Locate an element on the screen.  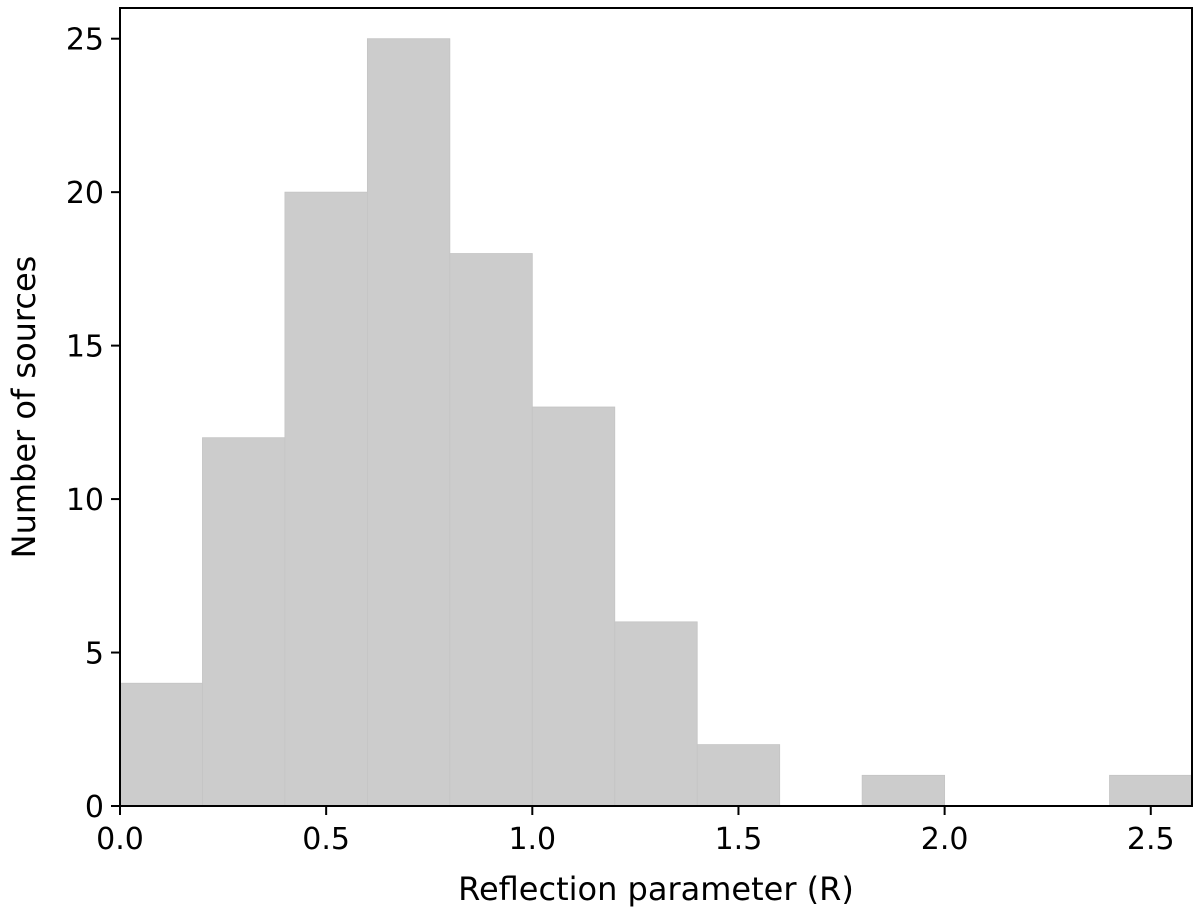
y-tick-label: 15 is located at coordinates (85, 347).